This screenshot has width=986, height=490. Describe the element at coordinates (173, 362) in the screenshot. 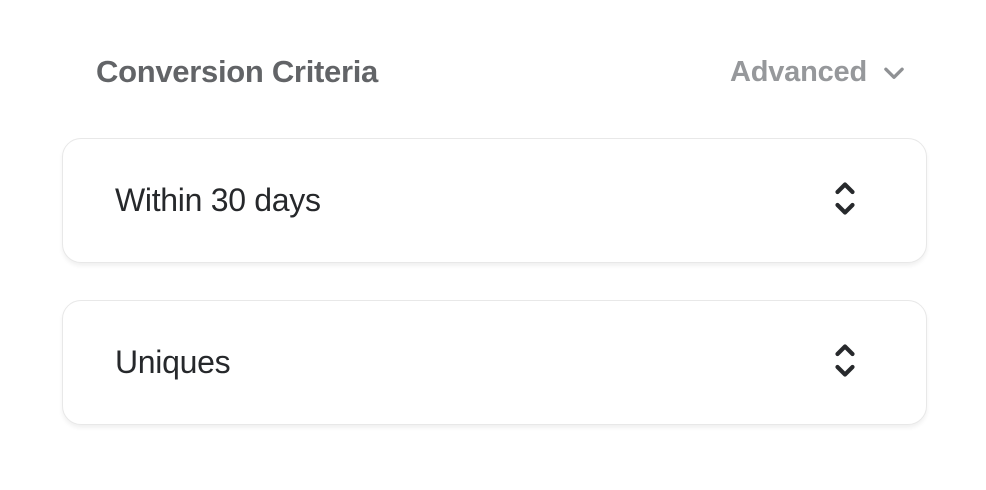

I see `count-method-value: Uniques` at that location.